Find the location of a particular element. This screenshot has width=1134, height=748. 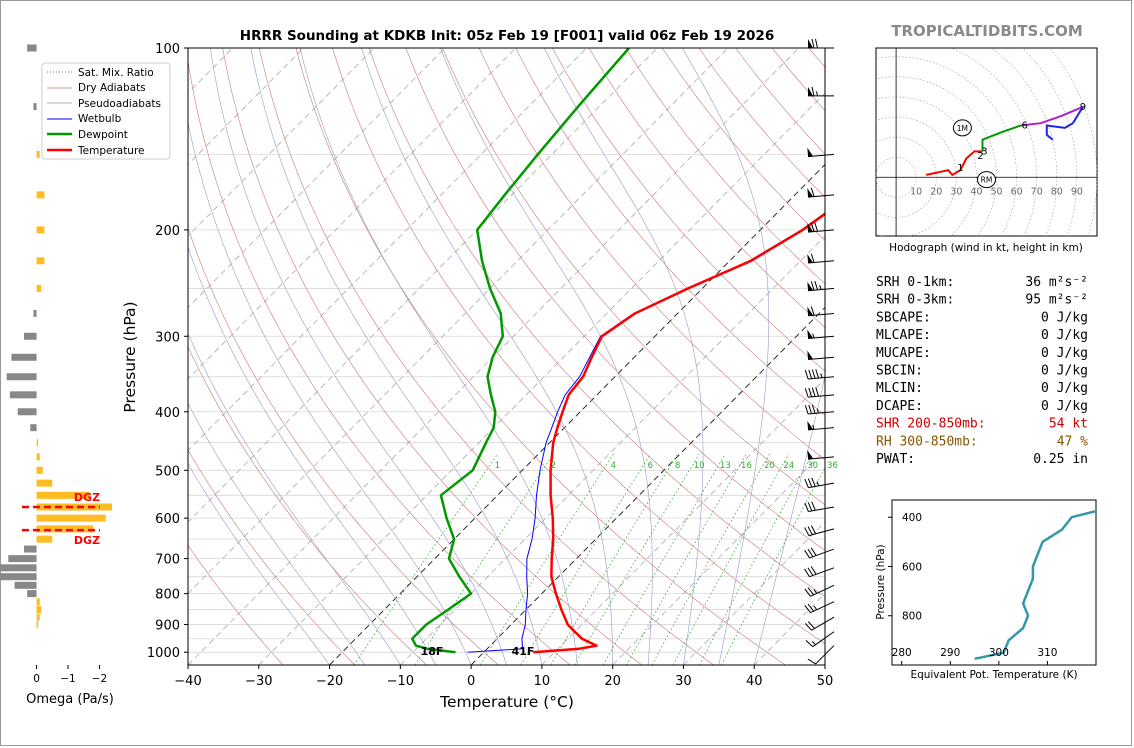

skewt-ytick-label: 500 is located at coordinates (167, 471).